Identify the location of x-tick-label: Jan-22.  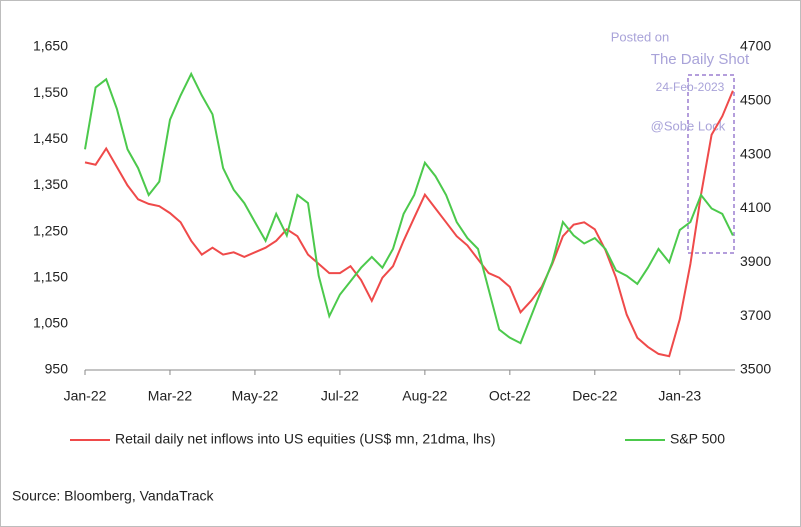
(85, 396).